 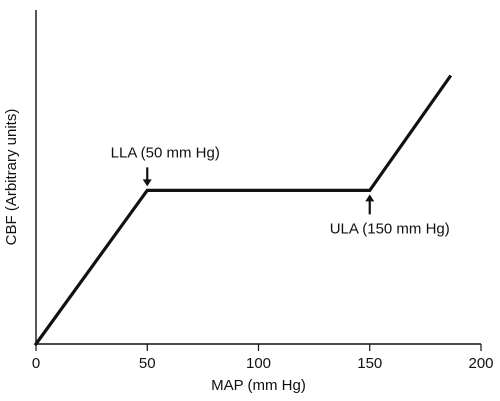 What do you see at coordinates (480, 363) in the screenshot?
I see `x-tick-label: 200` at bounding box center [480, 363].